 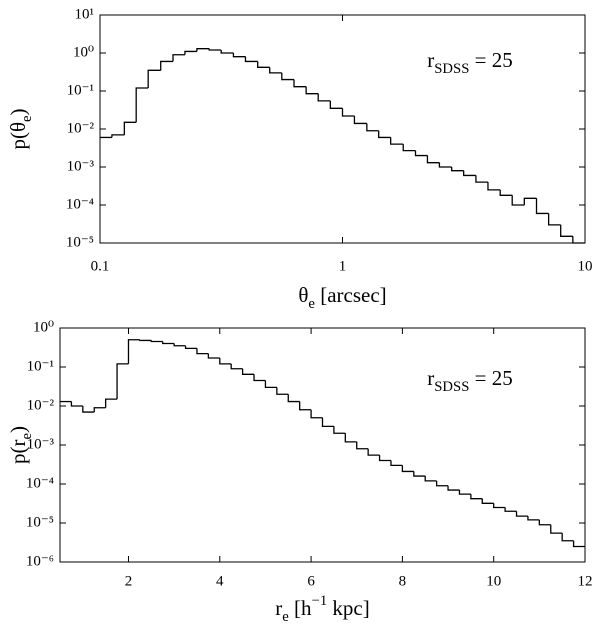 What do you see at coordinates (220, 581) in the screenshot?
I see `x-tick-label: 4` at bounding box center [220, 581].